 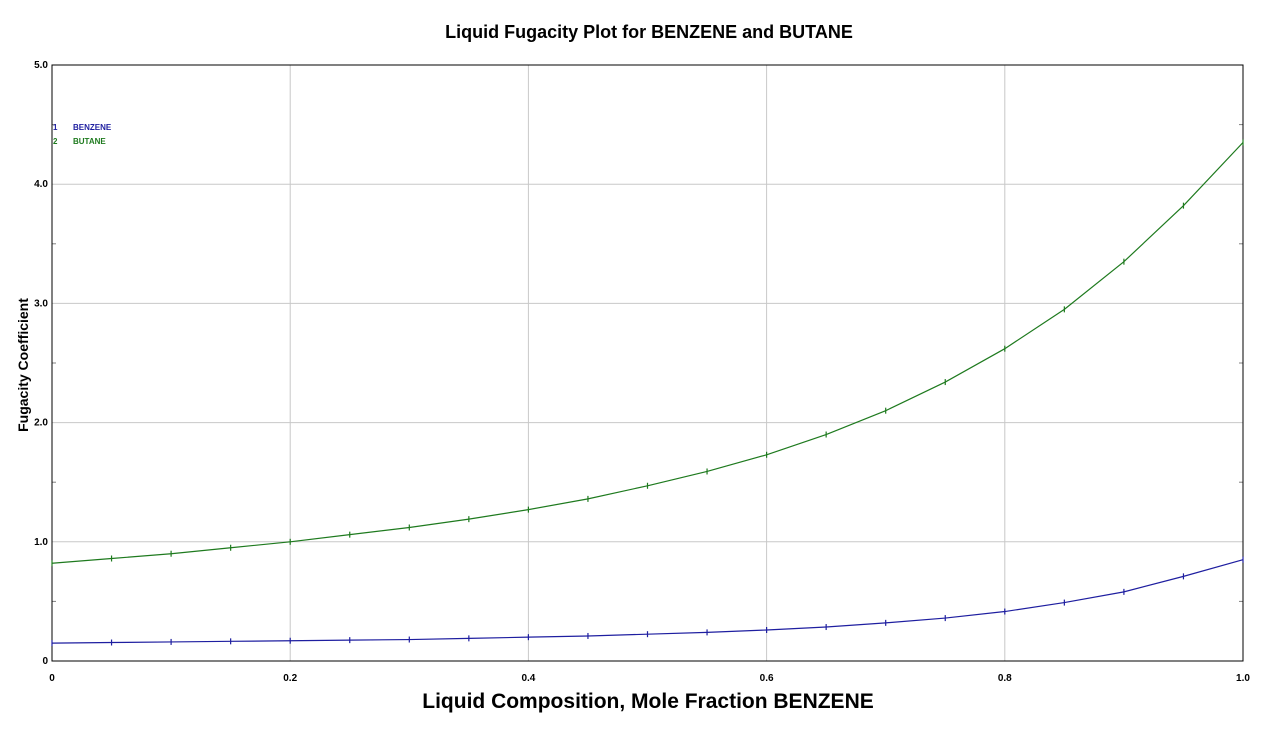 I want to click on series-benzene, so click(x=647, y=601).